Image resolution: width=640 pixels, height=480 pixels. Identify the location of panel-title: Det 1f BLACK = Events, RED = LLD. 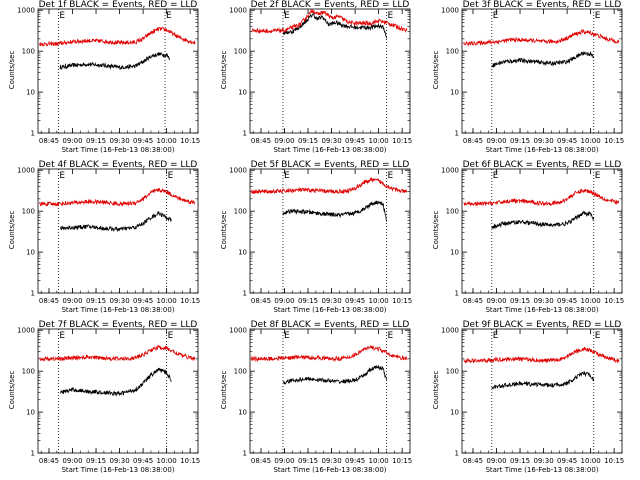
(118, 5).